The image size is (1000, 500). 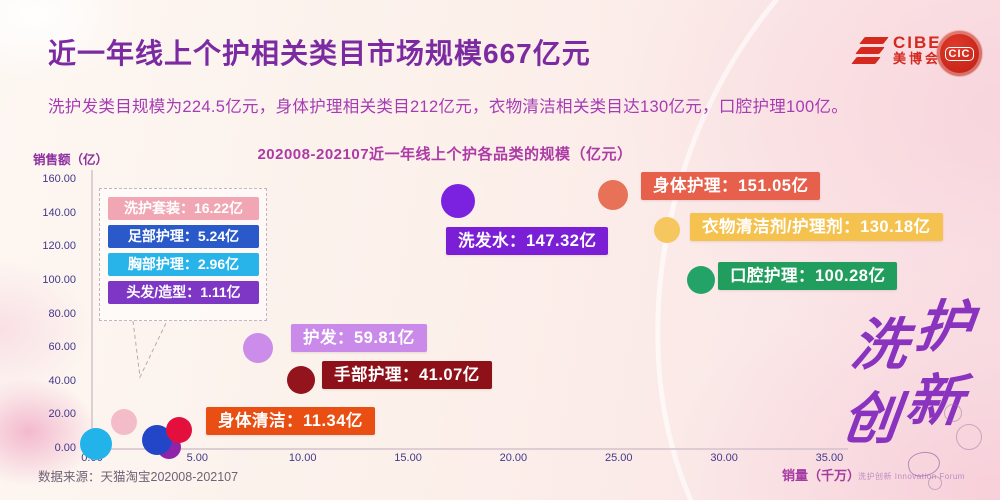 I want to click on y-tick: 140.00, so click(x=59, y=212).